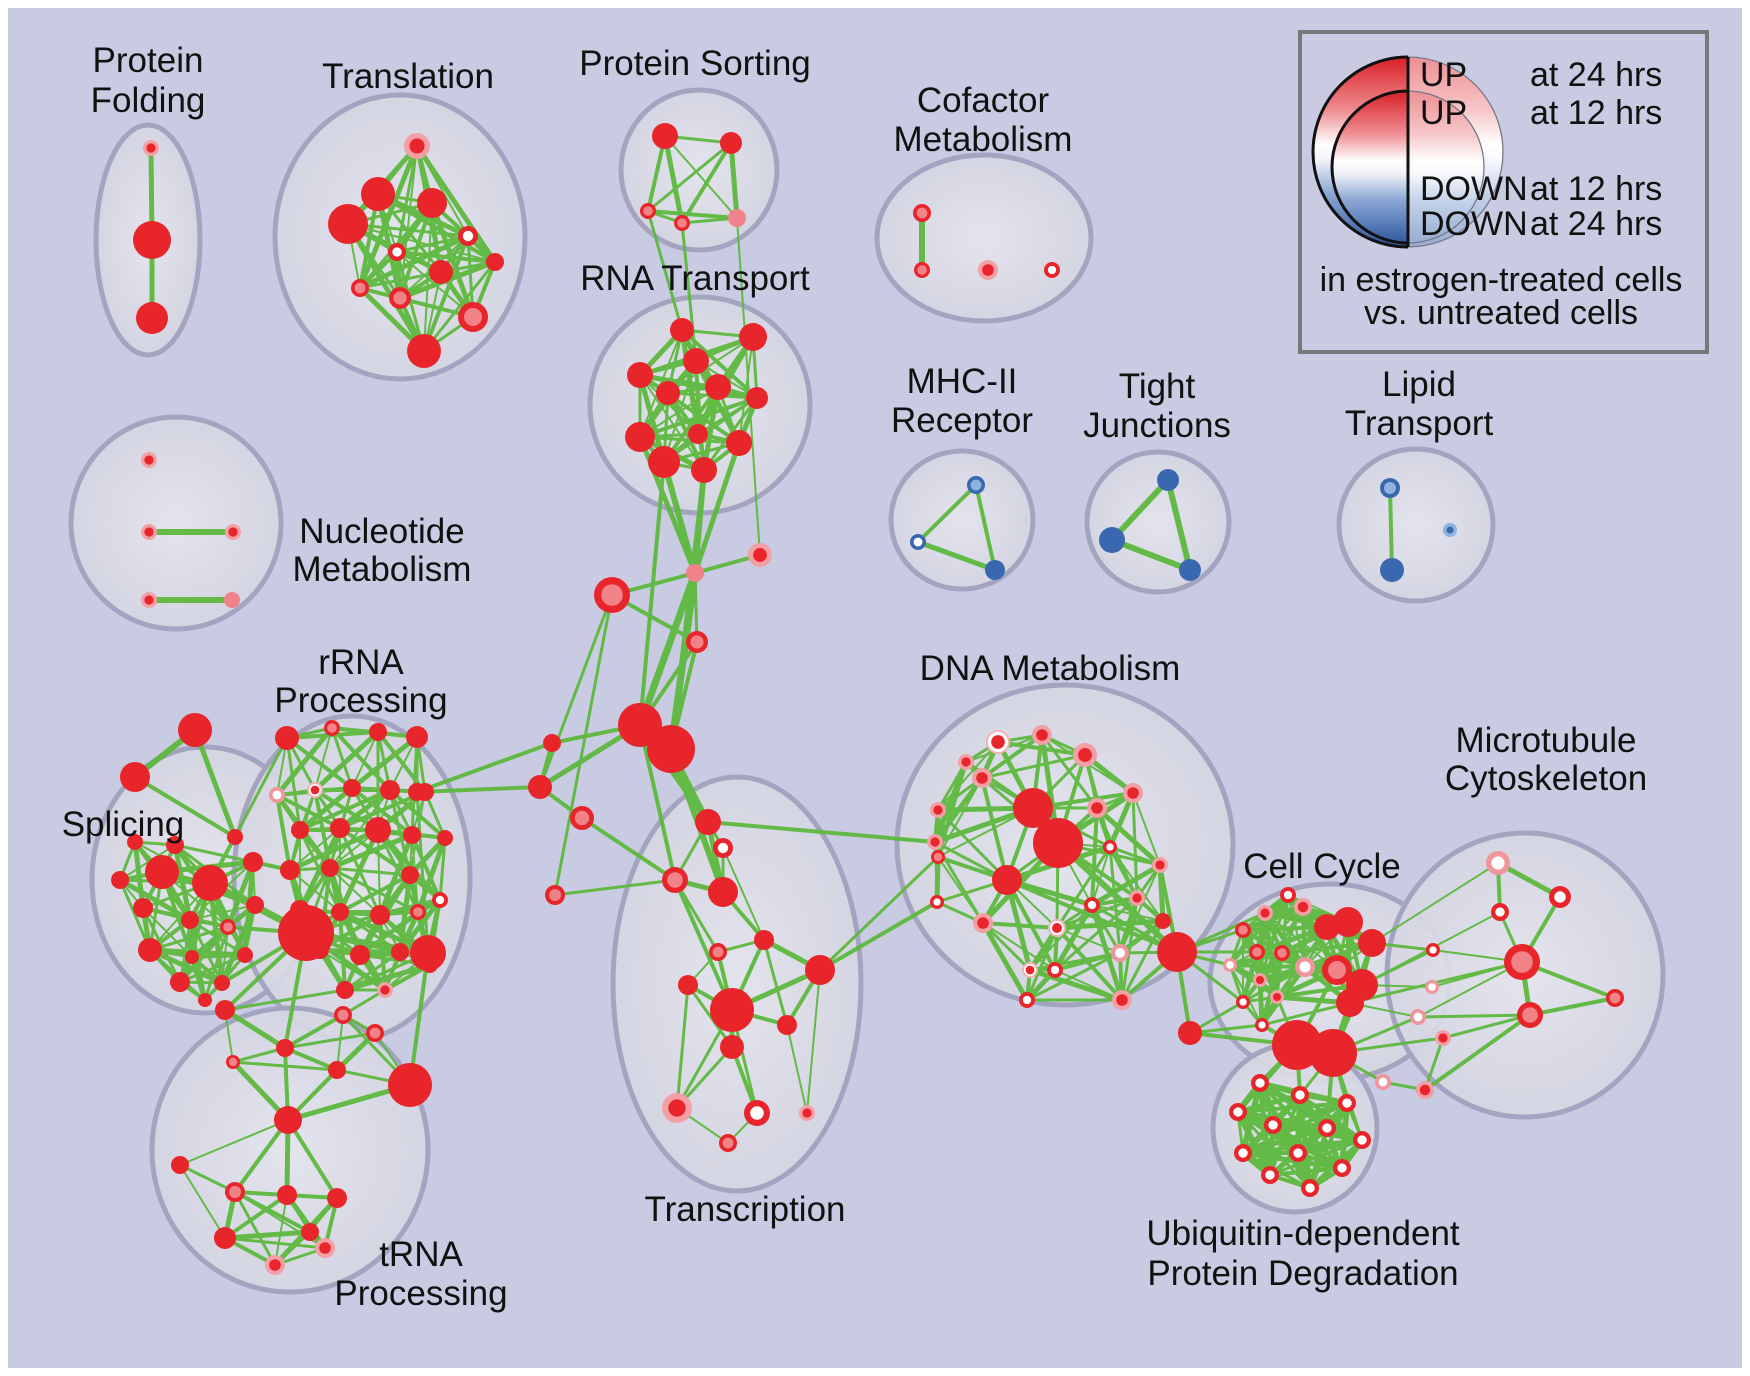 The height and width of the screenshot is (1376, 1750). What do you see at coordinates (918, 542) in the screenshot?
I see `graph-node-mhc-ii-receptor` at bounding box center [918, 542].